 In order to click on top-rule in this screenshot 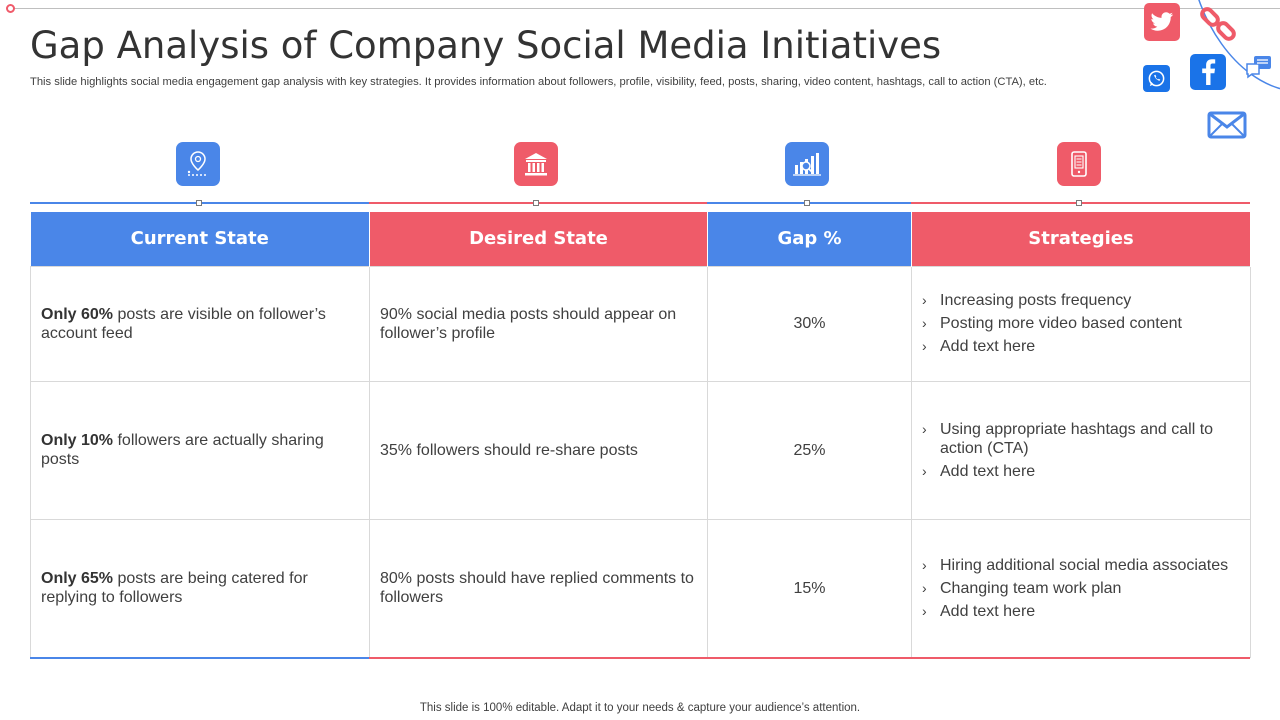, I will do `click(645, 8)`.